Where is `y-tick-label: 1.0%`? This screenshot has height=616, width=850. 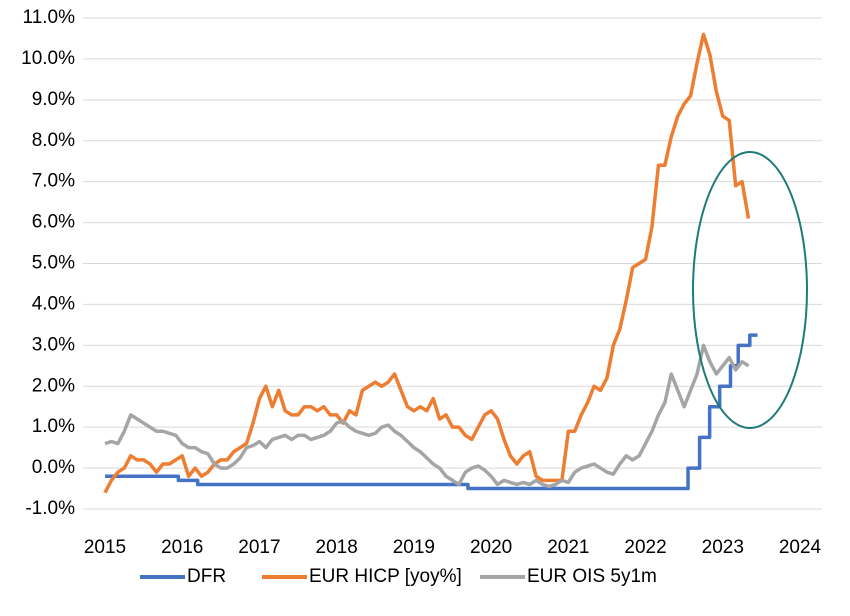 y-tick-label: 1.0% is located at coordinates (53, 426).